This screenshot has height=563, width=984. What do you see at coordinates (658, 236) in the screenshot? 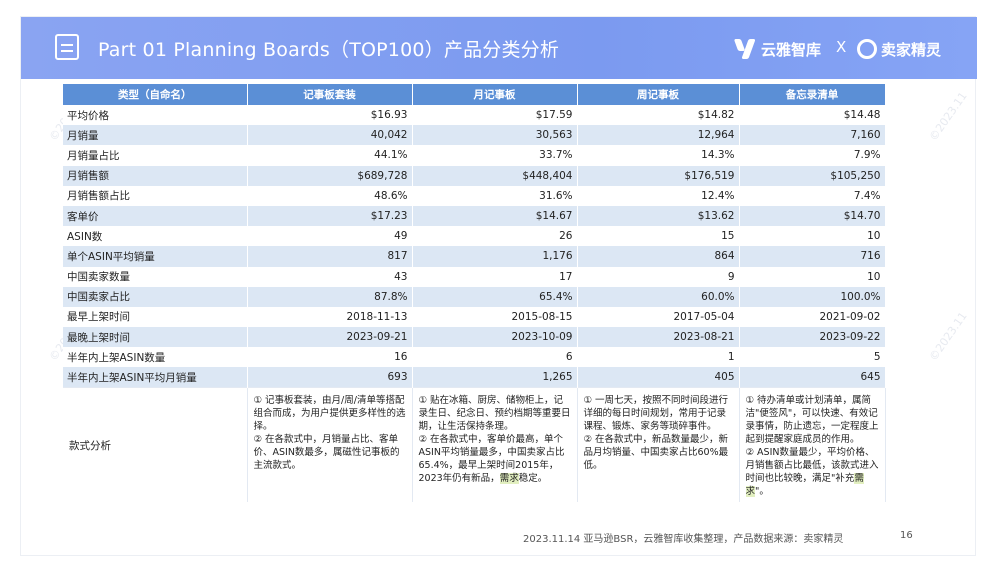
I see `table-cell: 15` at bounding box center [658, 236].